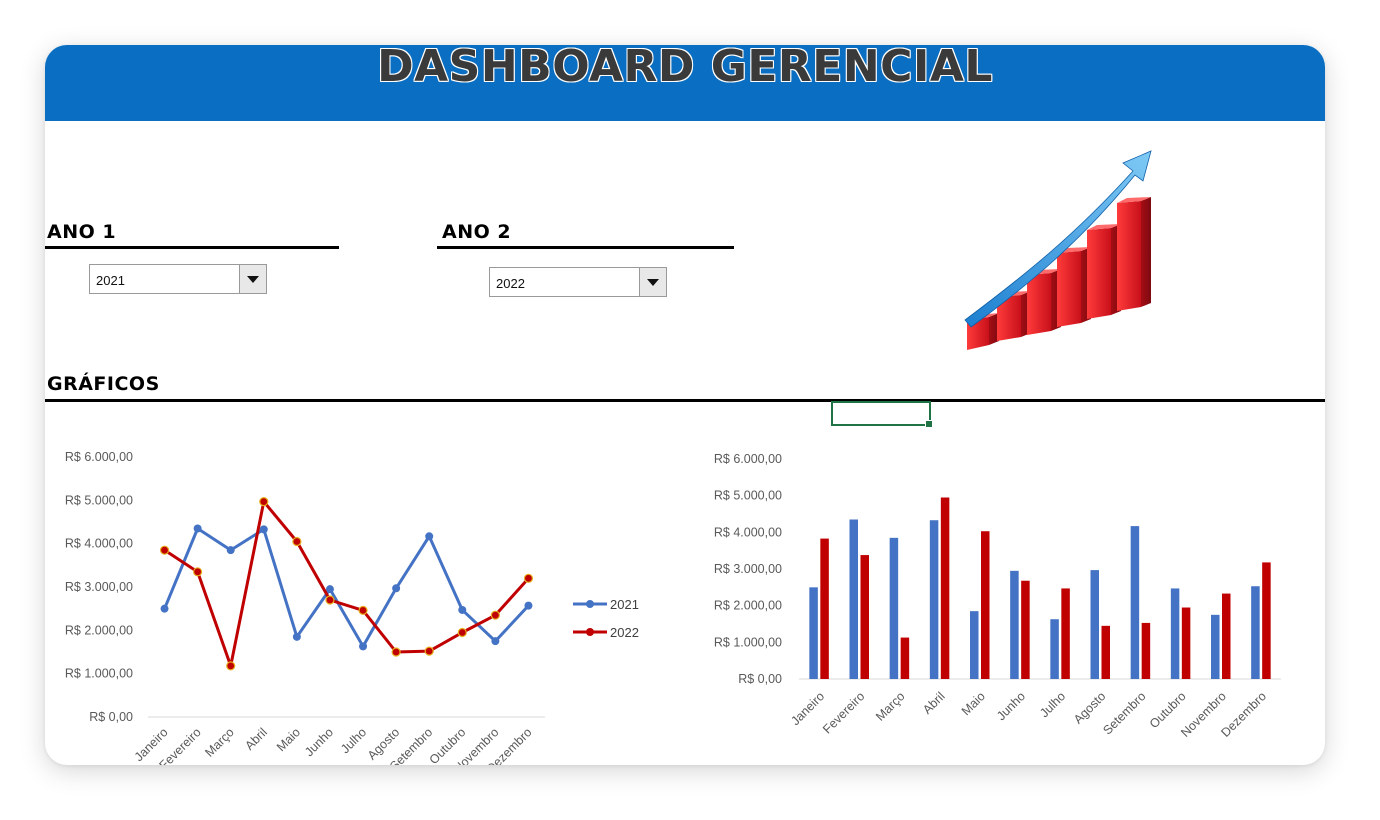  I want to click on y-tick-label: R$ 2.000,00, so click(99, 630).